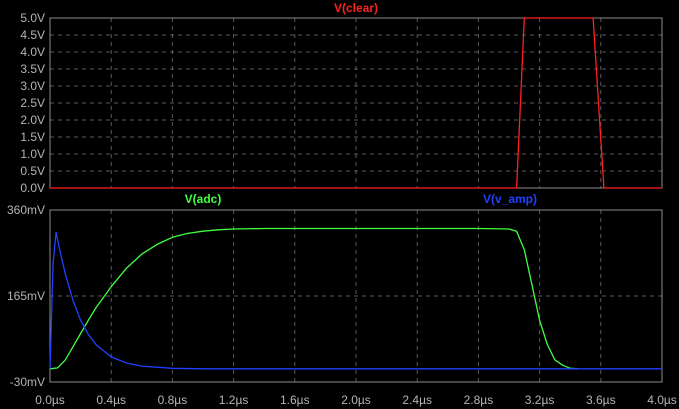 This screenshot has width=679, height=409. What do you see at coordinates (32, 154) in the screenshot?
I see `y-tick-label: 1.0V` at bounding box center [32, 154].